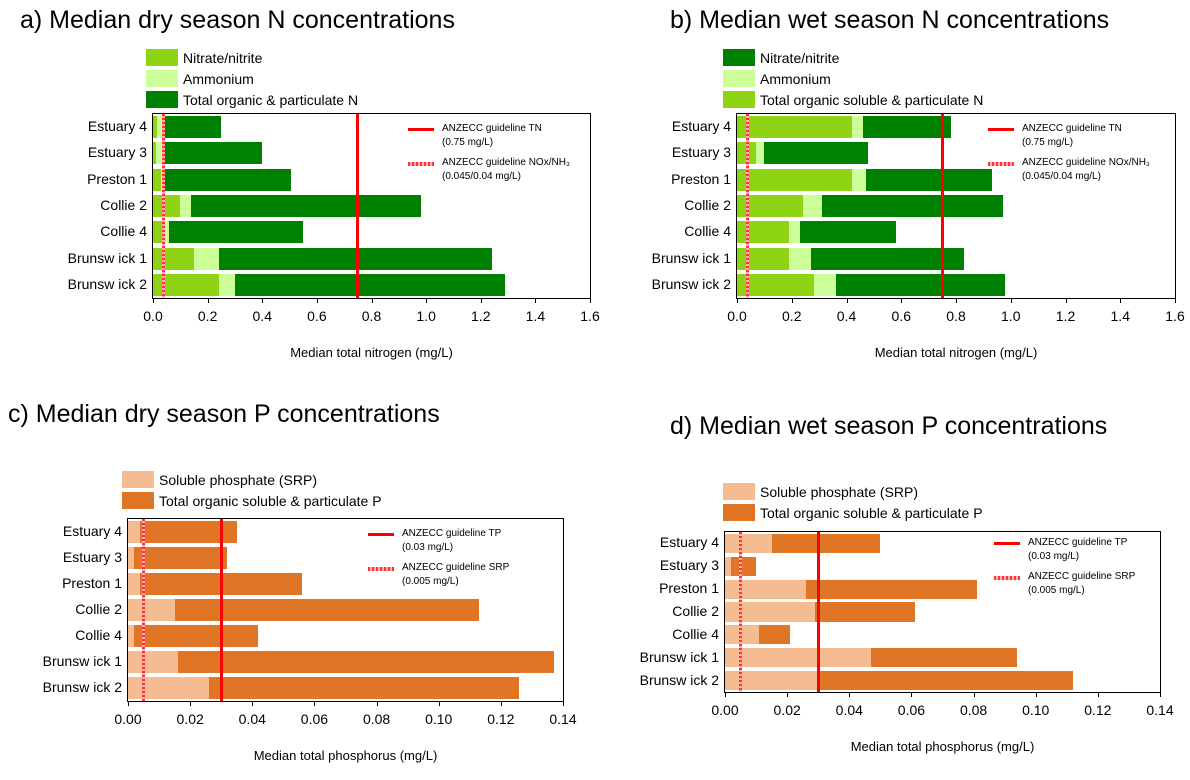  What do you see at coordinates (92, 531) in the screenshot?
I see `category-label: Estuary 4` at bounding box center [92, 531].